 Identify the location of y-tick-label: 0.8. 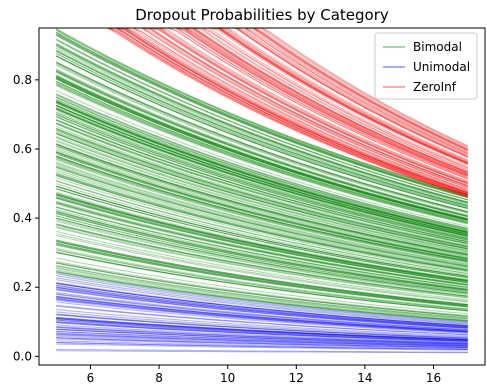
(22, 80).